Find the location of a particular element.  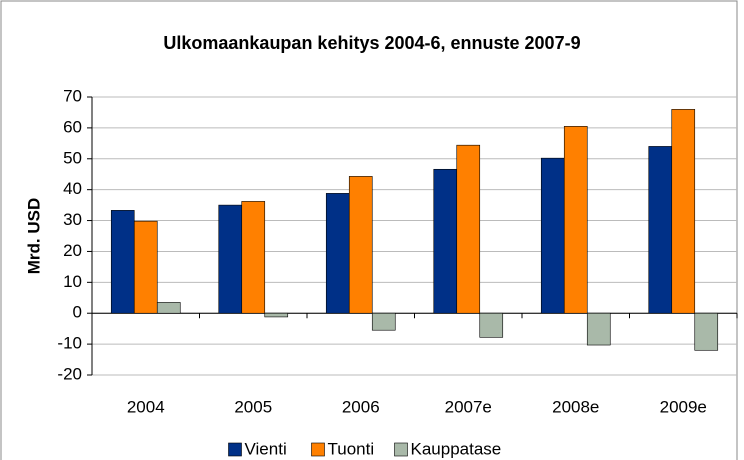

x-tick-label: 2009e is located at coordinates (683, 406).